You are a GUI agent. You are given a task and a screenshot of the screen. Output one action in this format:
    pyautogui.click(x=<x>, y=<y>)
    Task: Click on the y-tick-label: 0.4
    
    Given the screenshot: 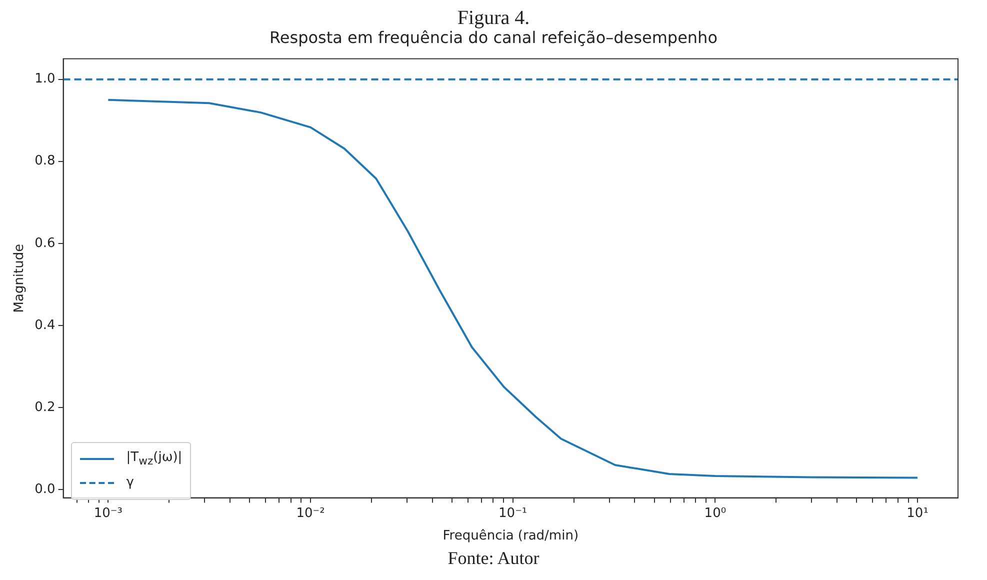 What is the action you would take?
    pyautogui.click(x=45, y=325)
    